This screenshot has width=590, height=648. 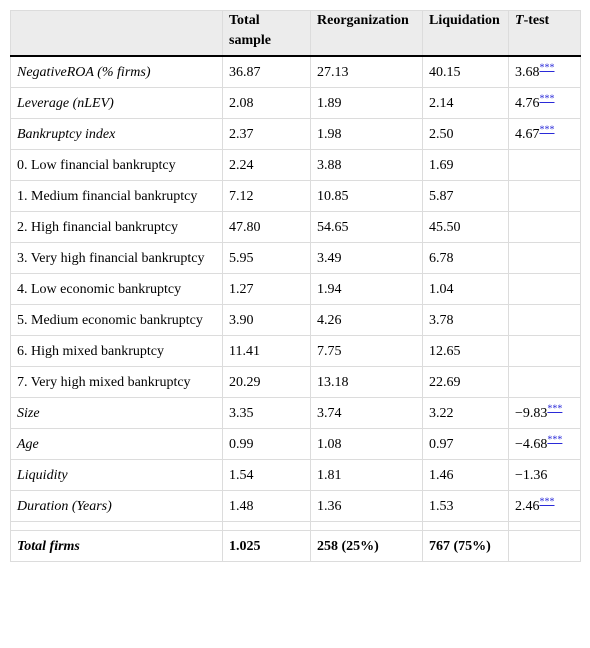 What do you see at coordinates (531, 413) in the screenshot?
I see `test-value: −9.83` at bounding box center [531, 413].